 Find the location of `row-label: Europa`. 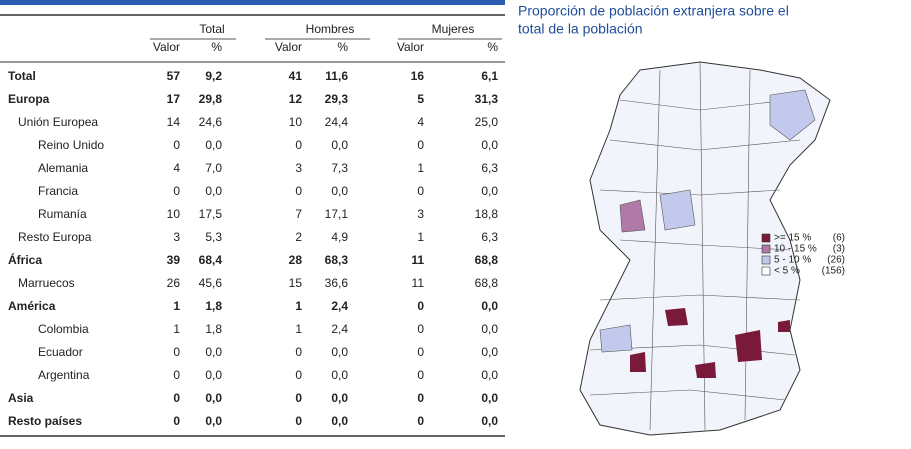

row-label: Europa is located at coordinates (29, 99).